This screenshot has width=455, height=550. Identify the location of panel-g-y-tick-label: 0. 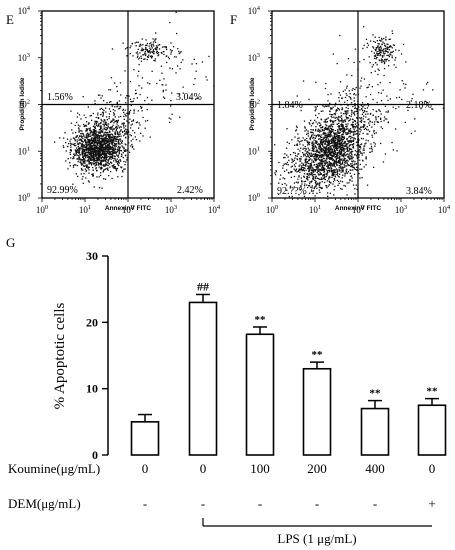
(95, 455).